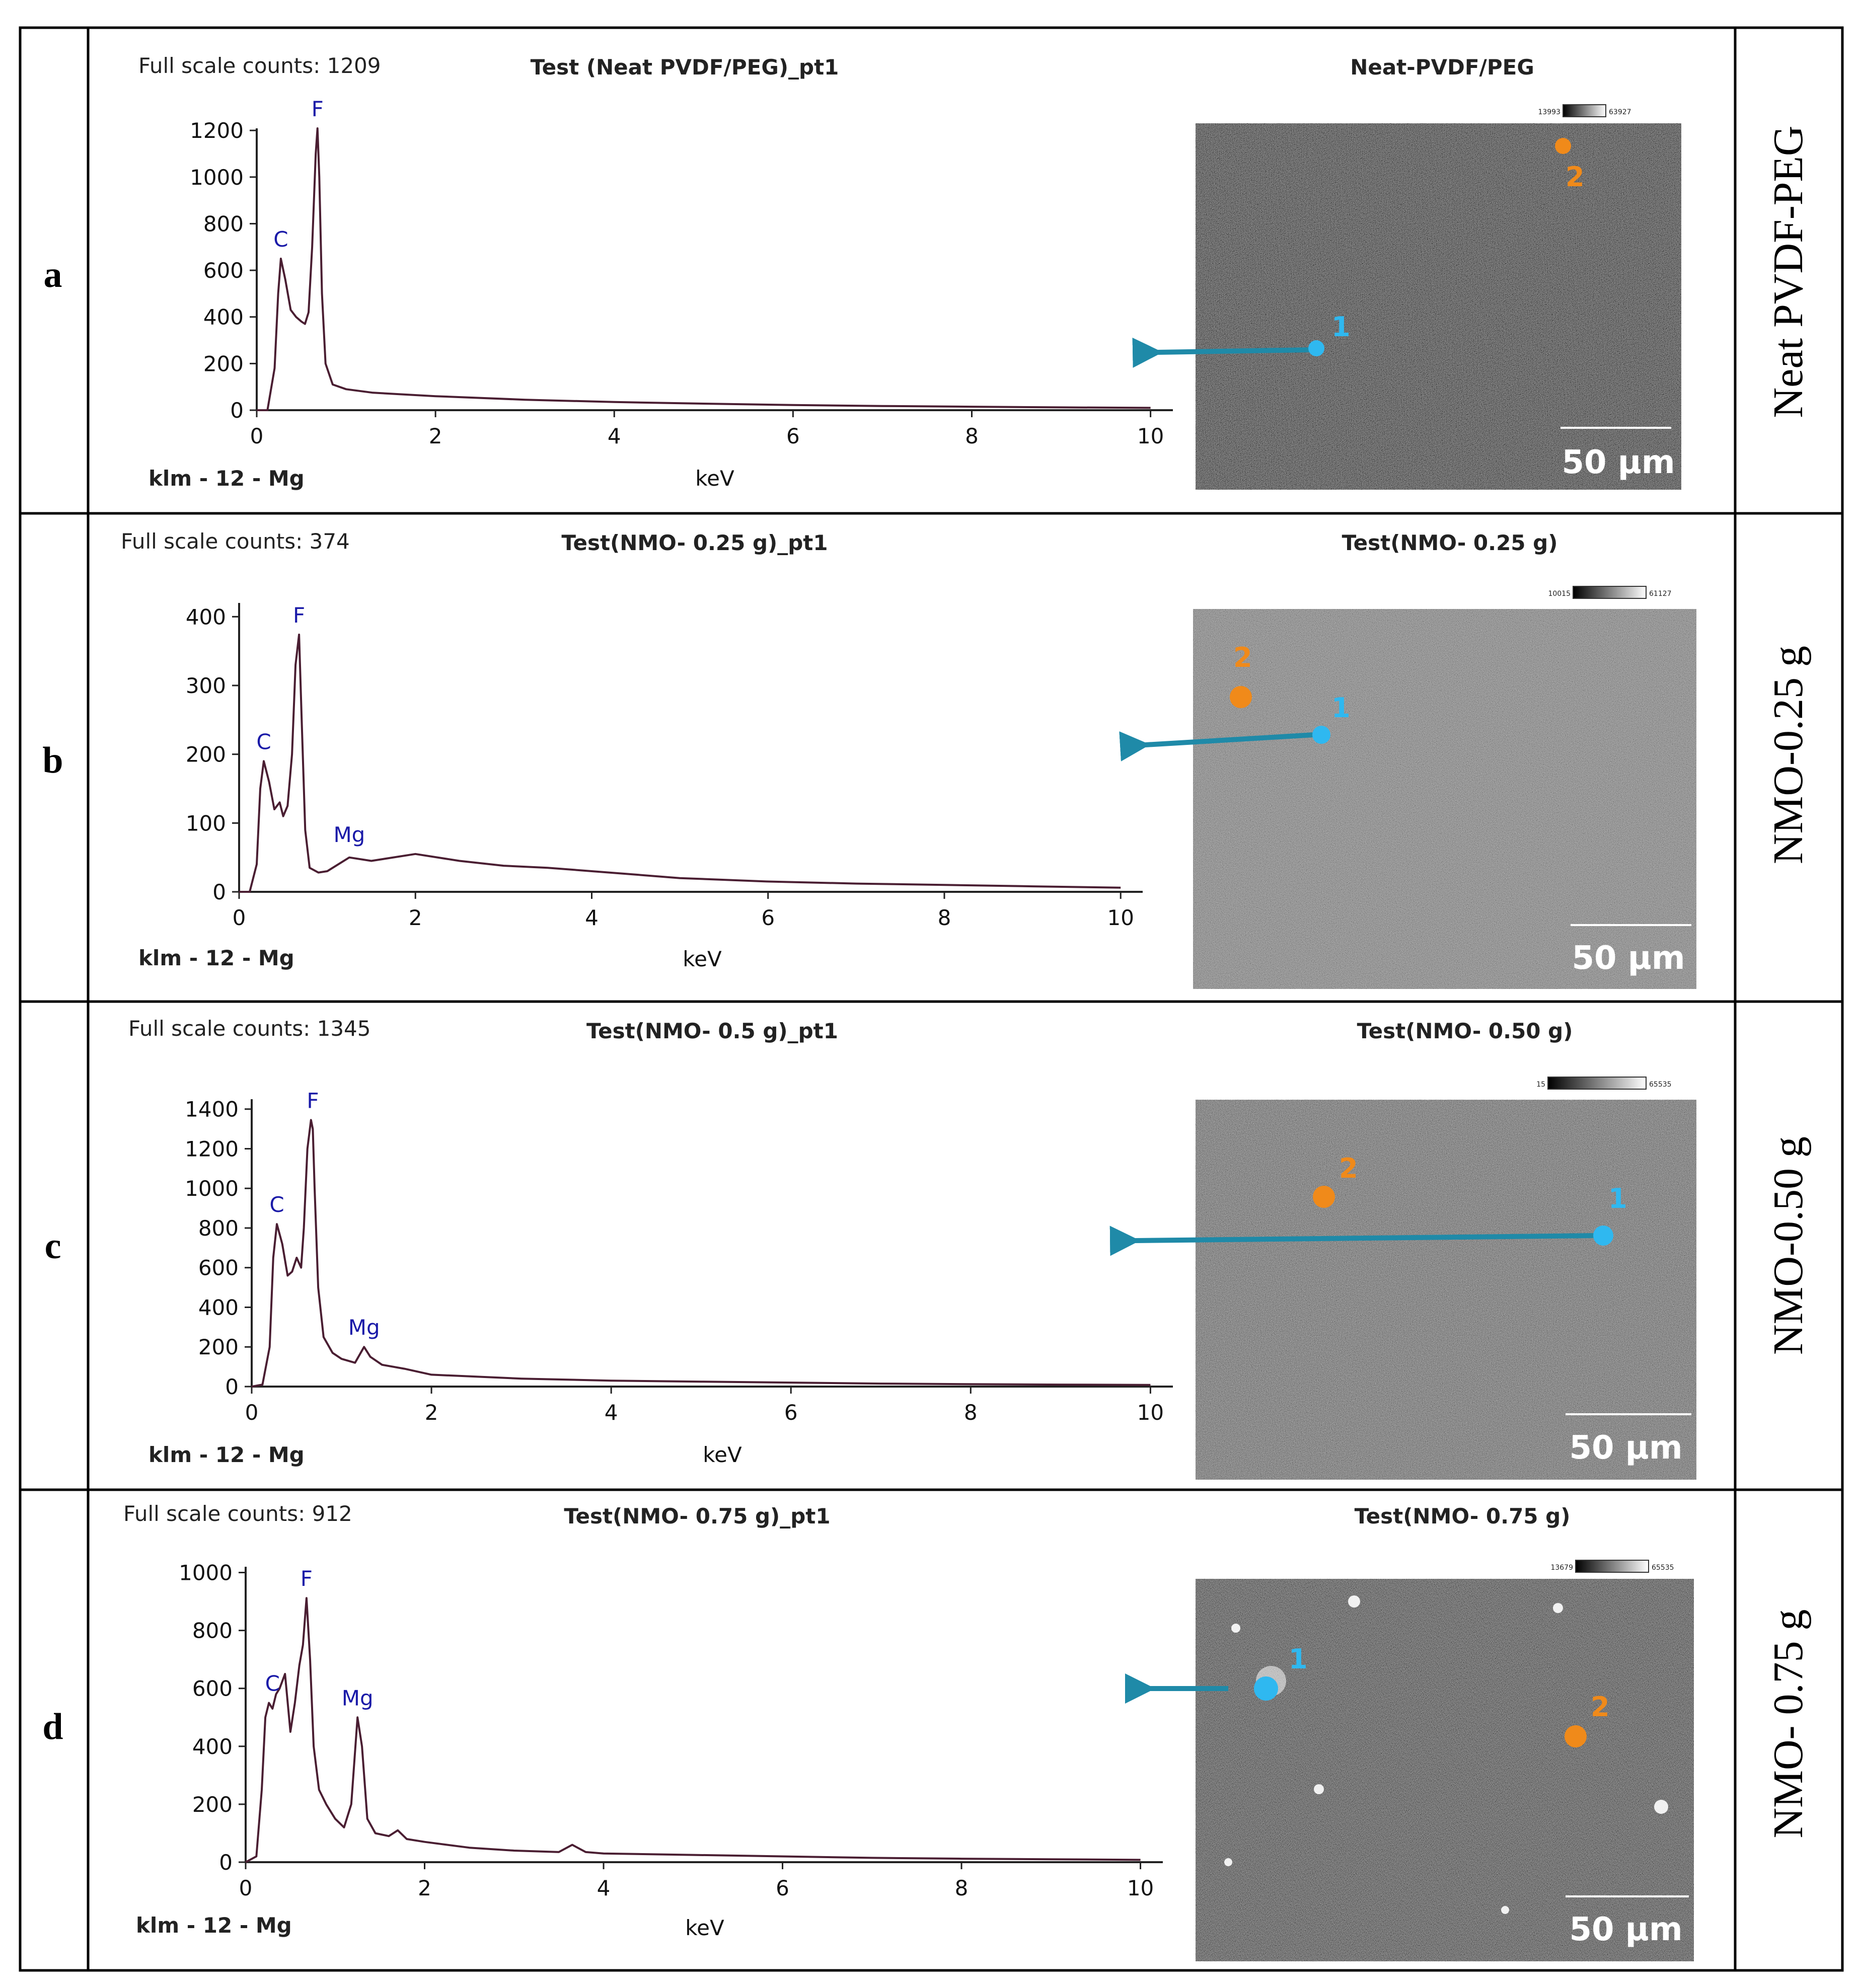  I want to click on sem-image: 15 65535 1 2 50 µm, so click(1402, 1278).